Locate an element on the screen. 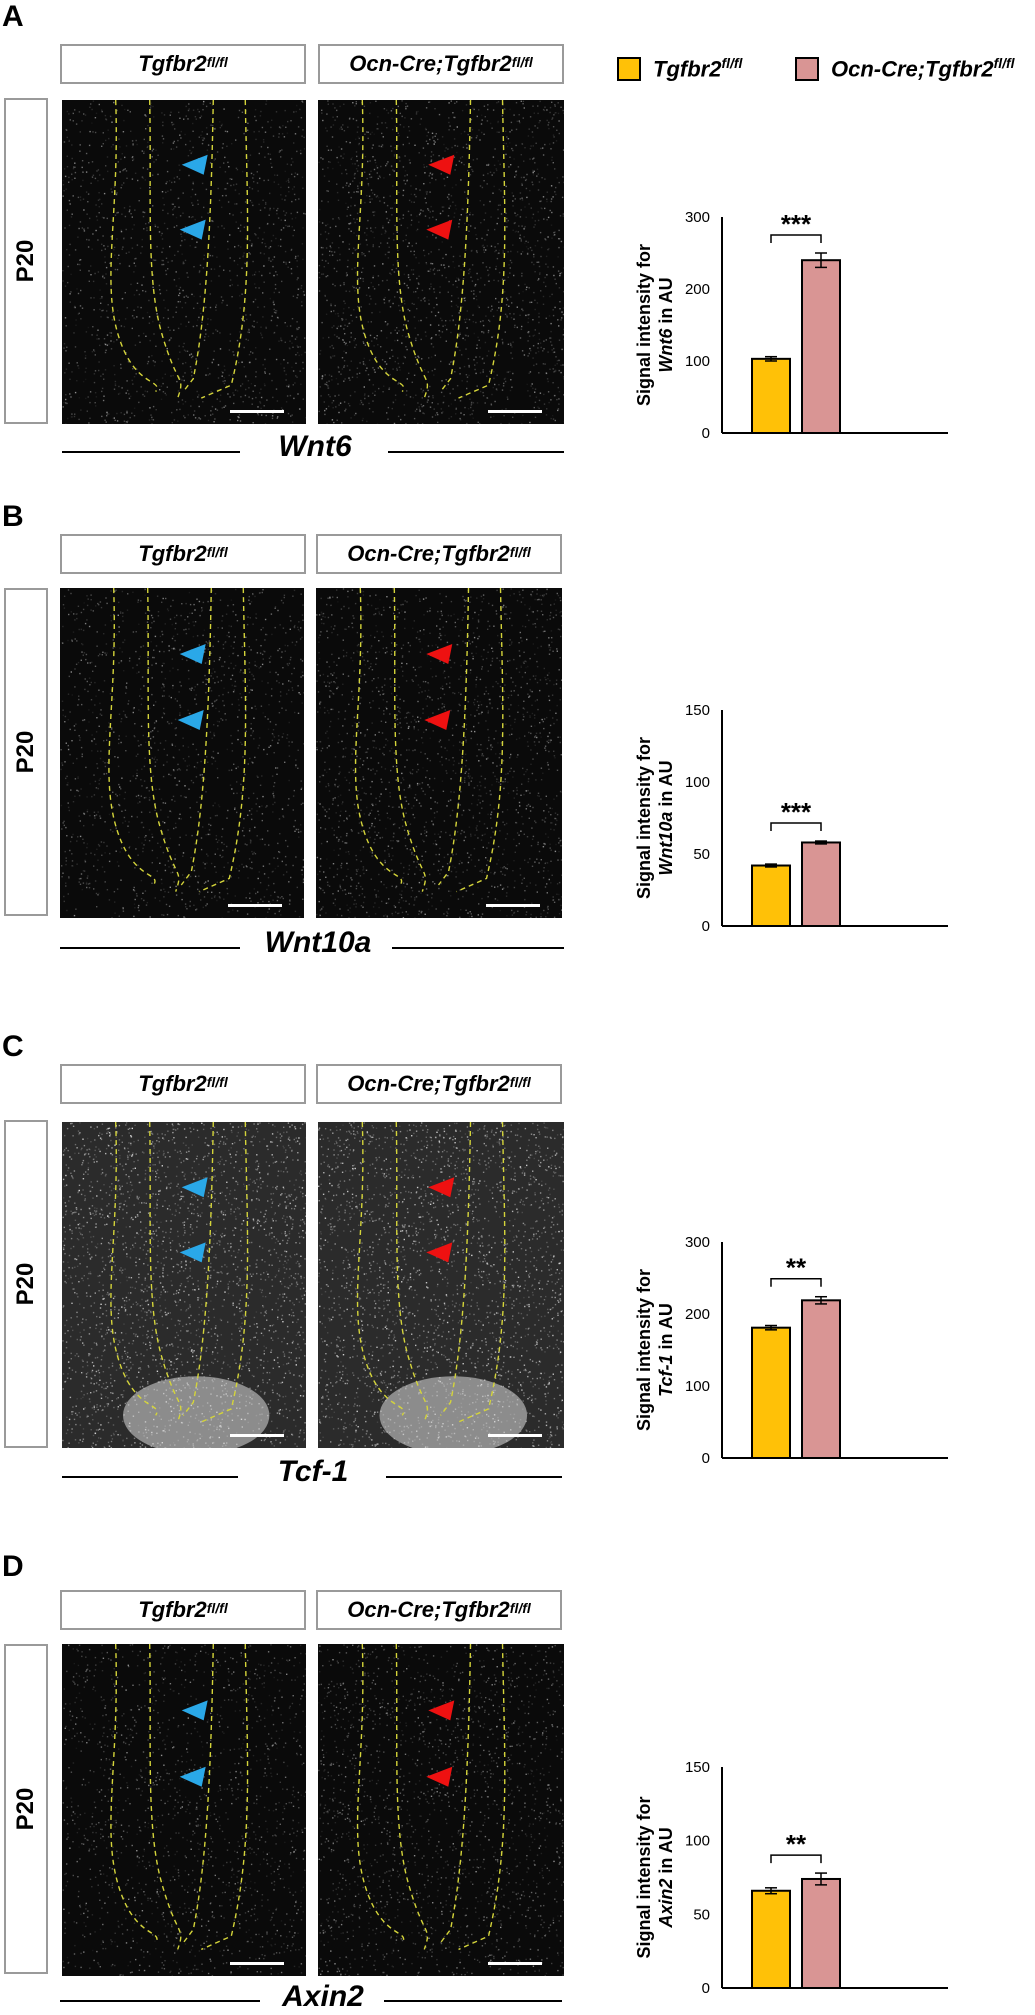 Image resolution: width=1035 pixels, height=2015 pixels. y-axis-label: Signal intensity for Axin2 in AU is located at coordinates (655, 1877).